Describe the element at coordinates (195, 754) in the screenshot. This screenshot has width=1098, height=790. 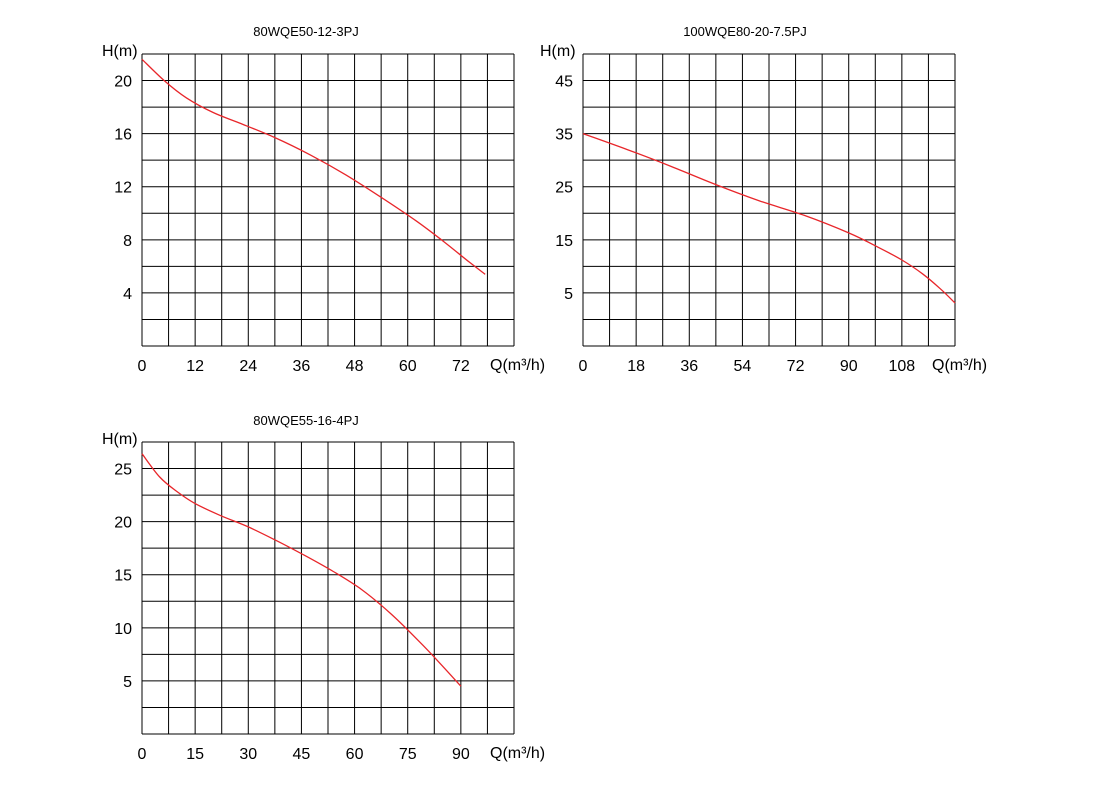
I see `x-tick-label: 15` at that location.